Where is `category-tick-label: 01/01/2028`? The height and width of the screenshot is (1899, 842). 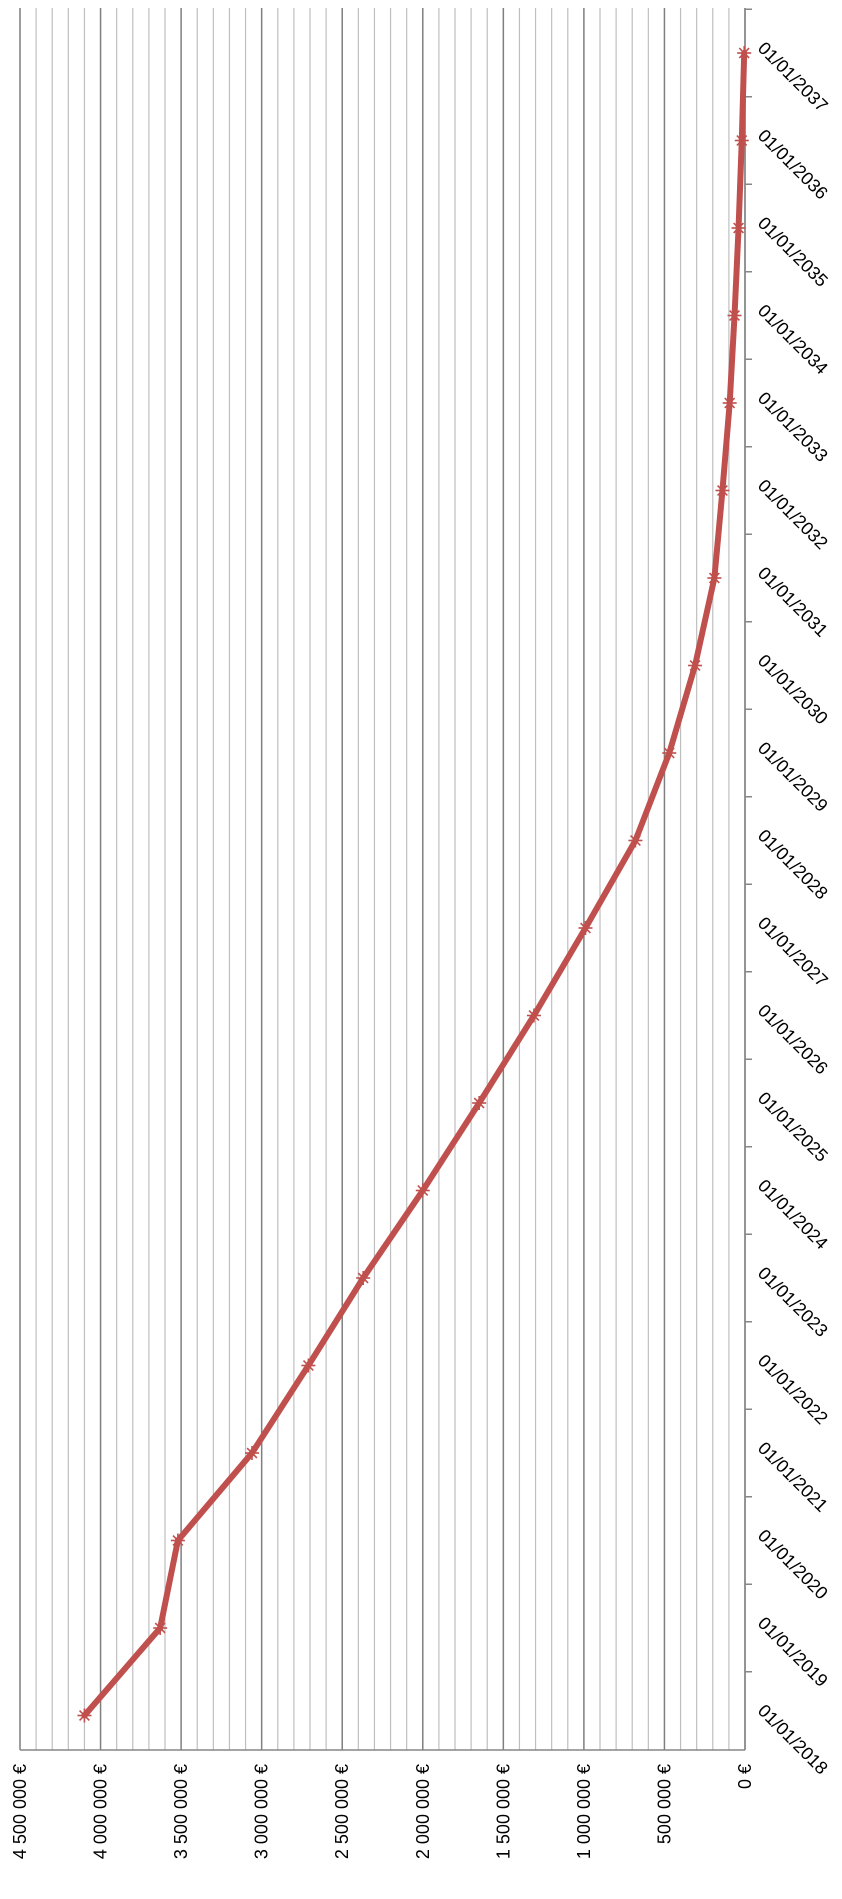
category-tick-label: 01/01/2028 is located at coordinates (793, 864).